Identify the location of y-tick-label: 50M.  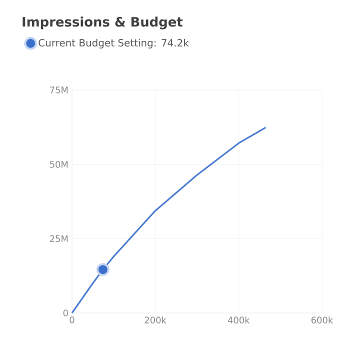
(59, 164).